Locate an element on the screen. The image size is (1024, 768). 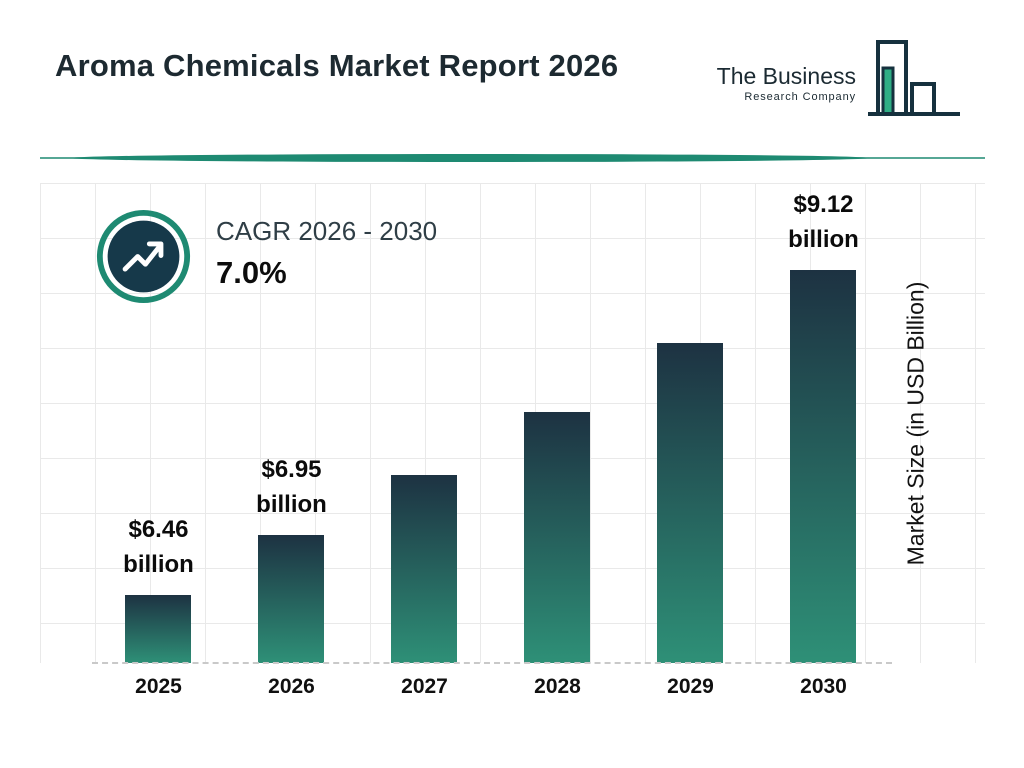
y-axis-label: Market Size (in USD Billion) is located at coordinates (915, 423).